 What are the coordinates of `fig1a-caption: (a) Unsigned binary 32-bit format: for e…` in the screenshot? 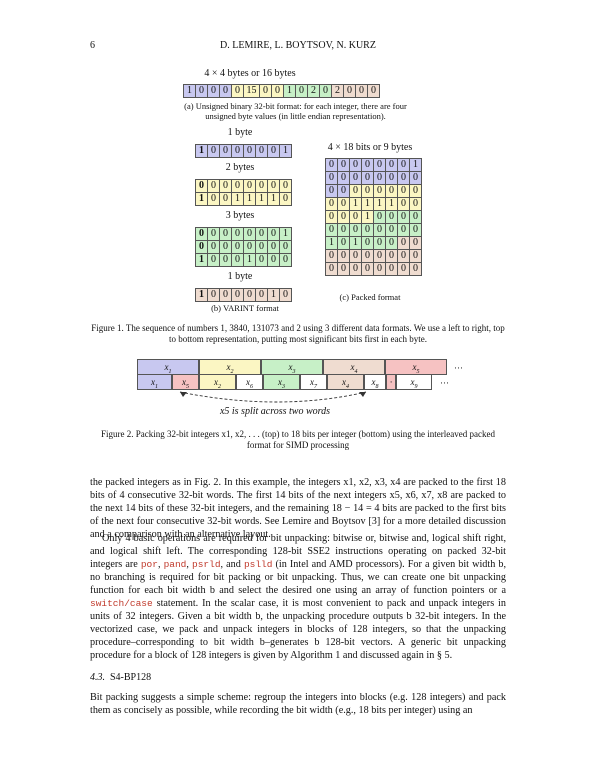 It's located at (295, 111).